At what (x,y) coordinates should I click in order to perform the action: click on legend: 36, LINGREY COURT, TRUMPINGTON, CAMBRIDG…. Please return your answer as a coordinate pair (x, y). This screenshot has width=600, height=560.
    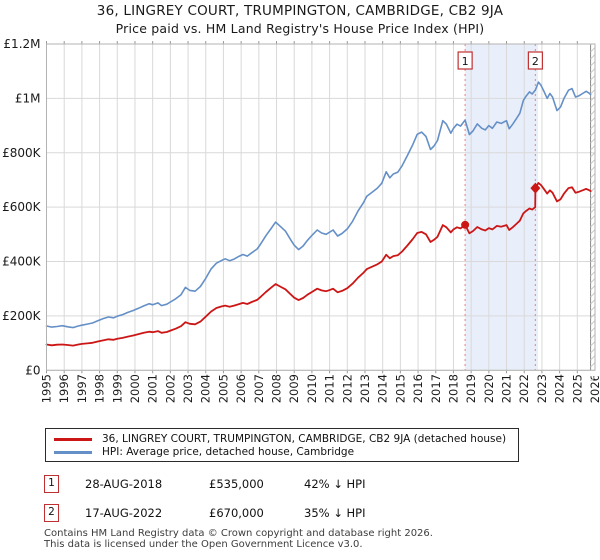
    Looking at the image, I should click on (282, 445).